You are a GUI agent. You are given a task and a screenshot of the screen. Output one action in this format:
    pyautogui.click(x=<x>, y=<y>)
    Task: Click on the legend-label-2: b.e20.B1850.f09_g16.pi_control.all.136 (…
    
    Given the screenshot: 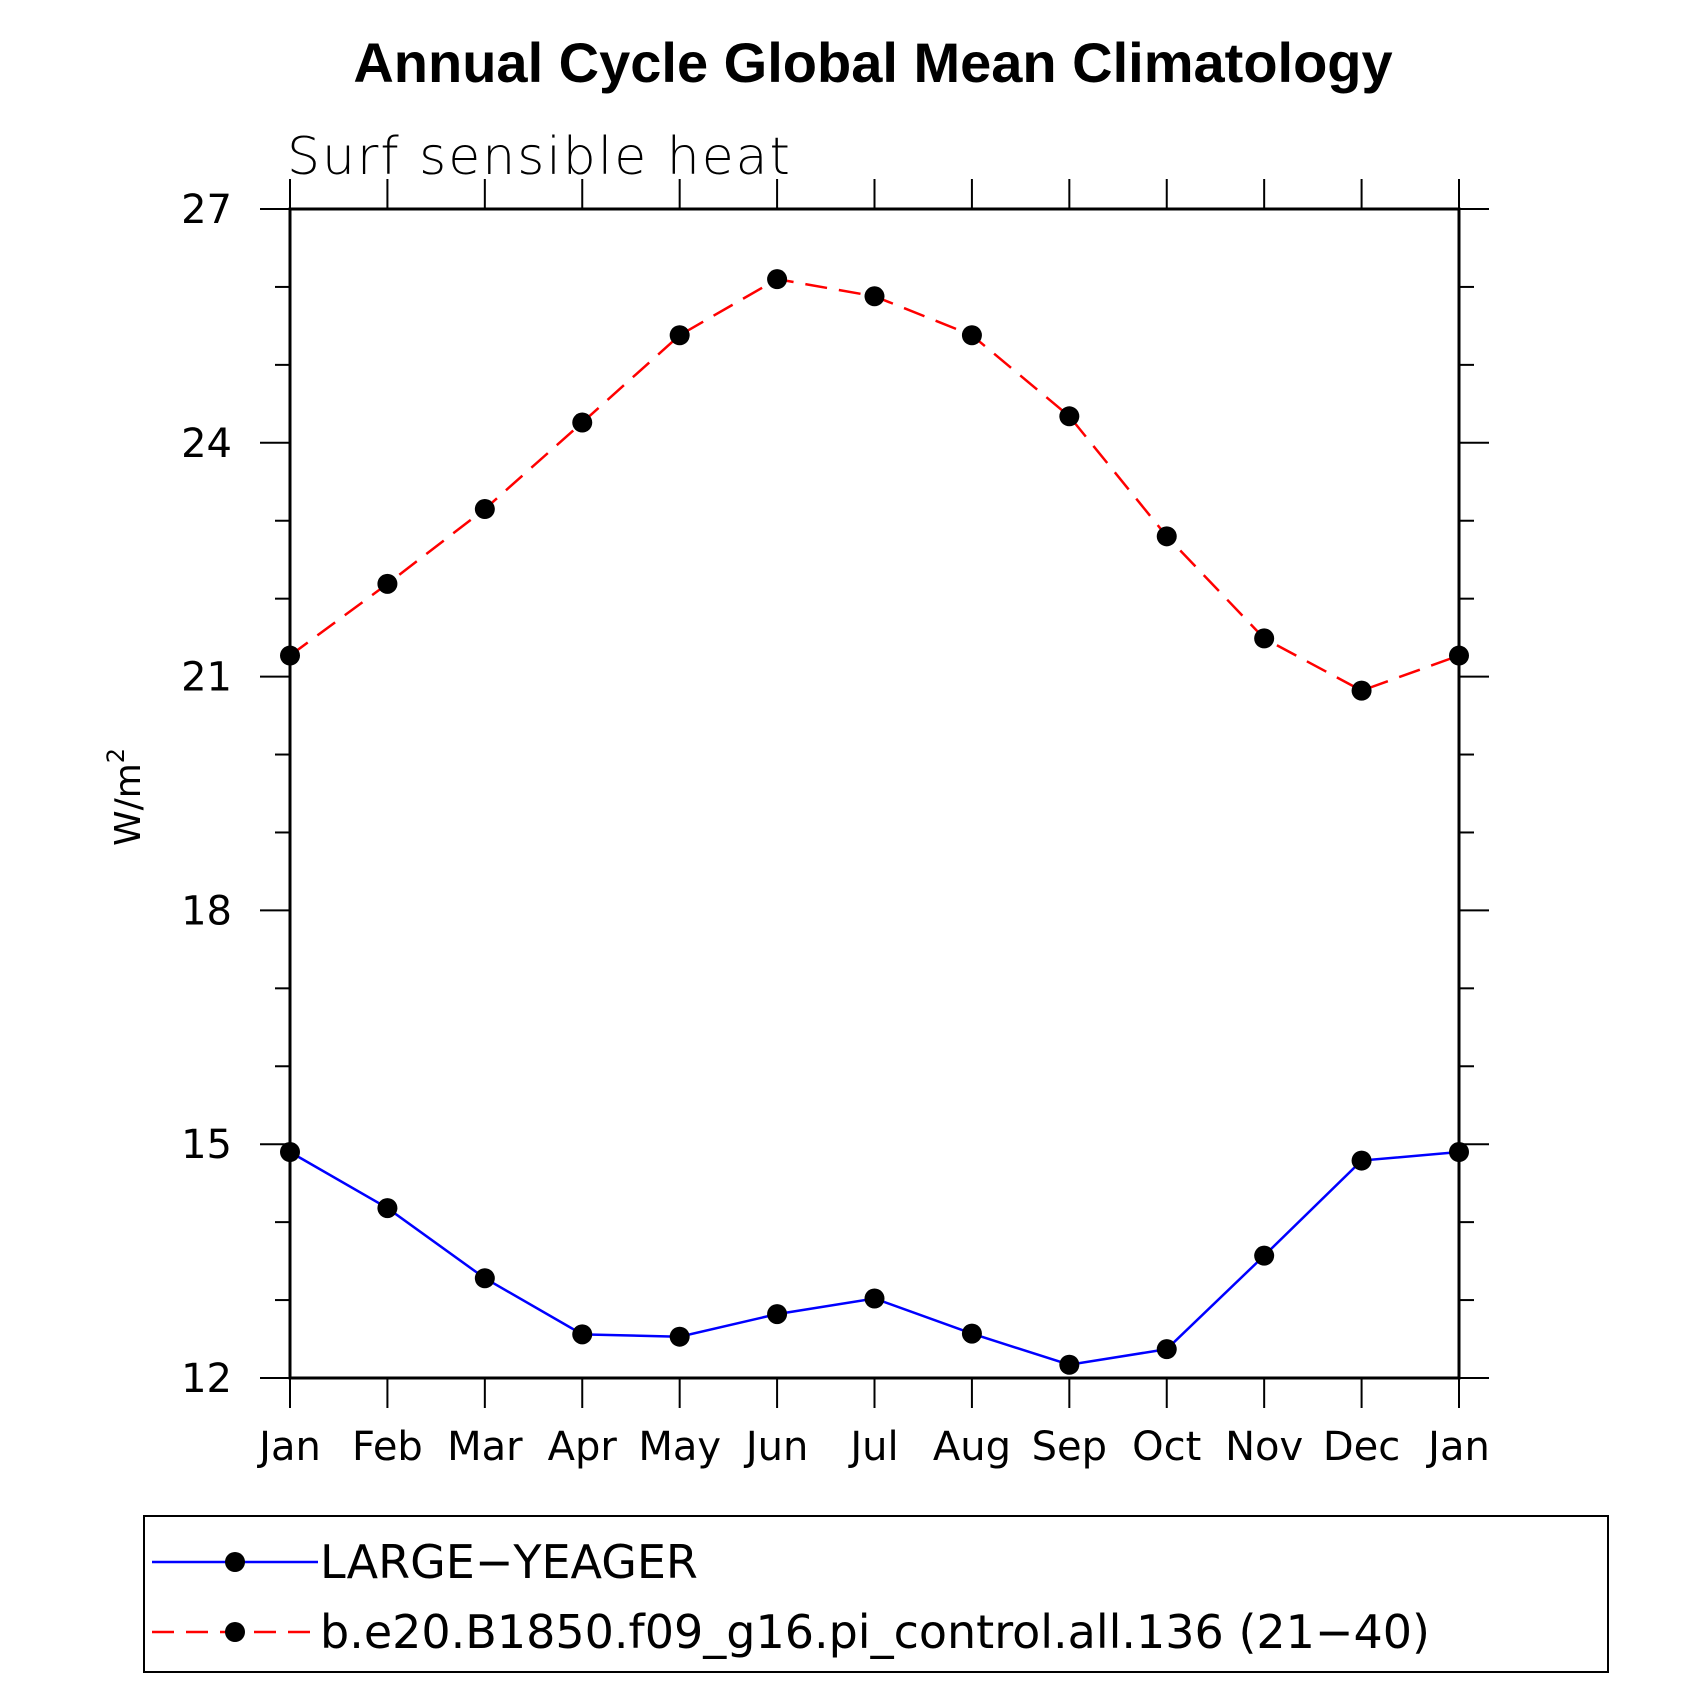 What is the action you would take?
    pyautogui.click(x=875, y=1632)
    